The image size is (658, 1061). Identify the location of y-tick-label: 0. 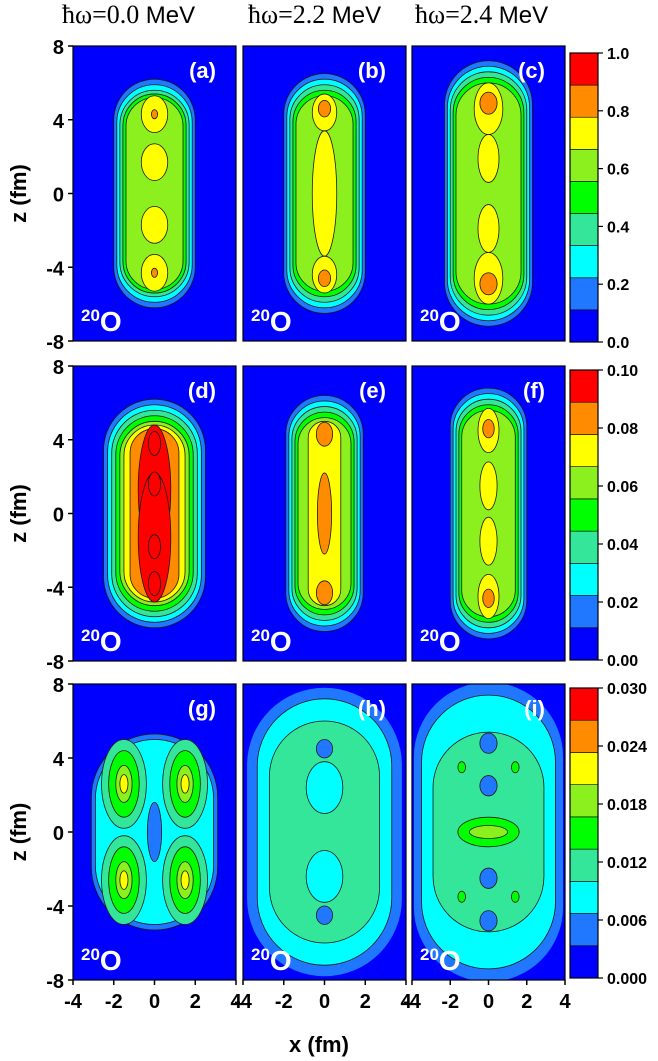
(58, 516).